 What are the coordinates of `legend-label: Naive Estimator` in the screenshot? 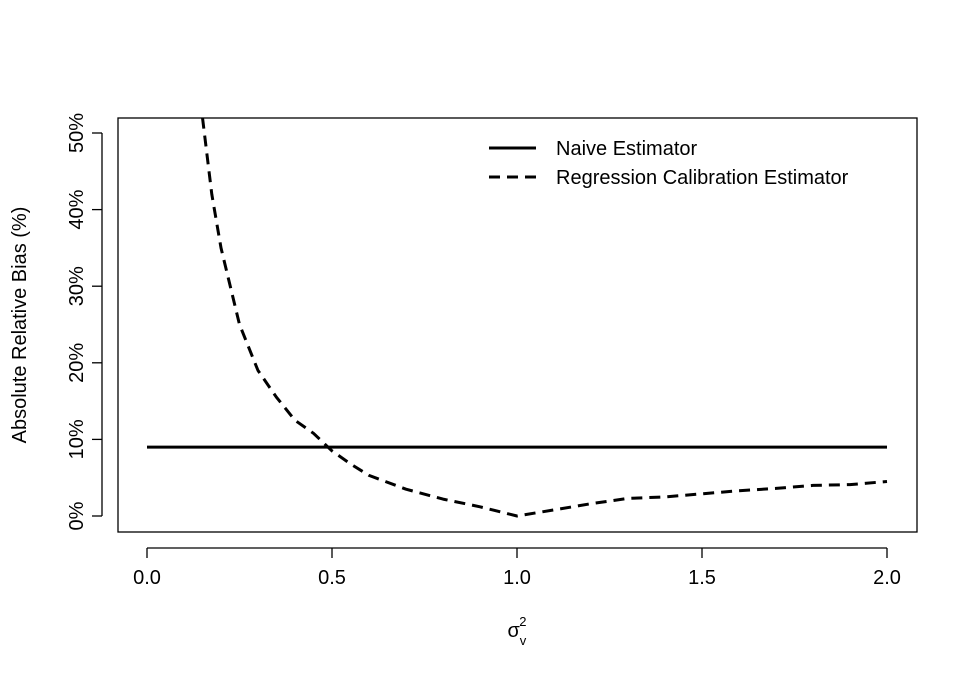 It's located at (626, 149).